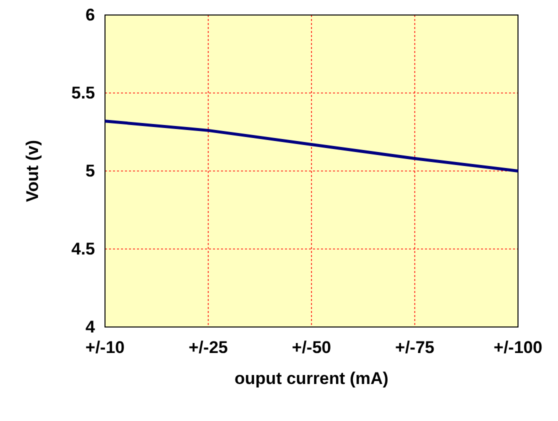 The height and width of the screenshot is (421, 558). Describe the element at coordinates (90, 14) in the screenshot. I see `y-tick-label: 6` at that location.